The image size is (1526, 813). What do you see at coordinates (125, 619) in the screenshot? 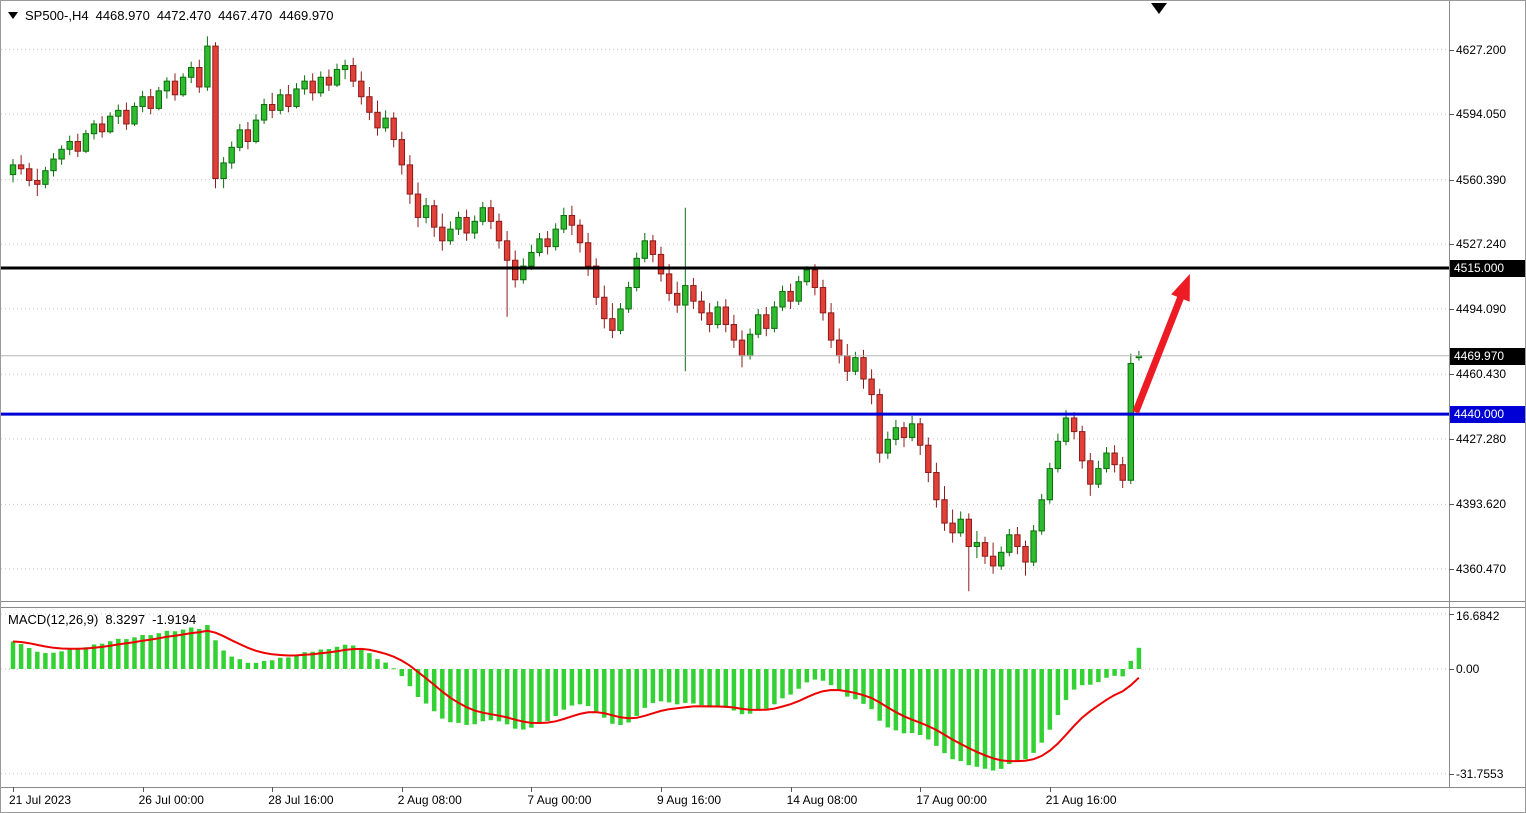
I see `macd-value: 8.3297` at bounding box center [125, 619].